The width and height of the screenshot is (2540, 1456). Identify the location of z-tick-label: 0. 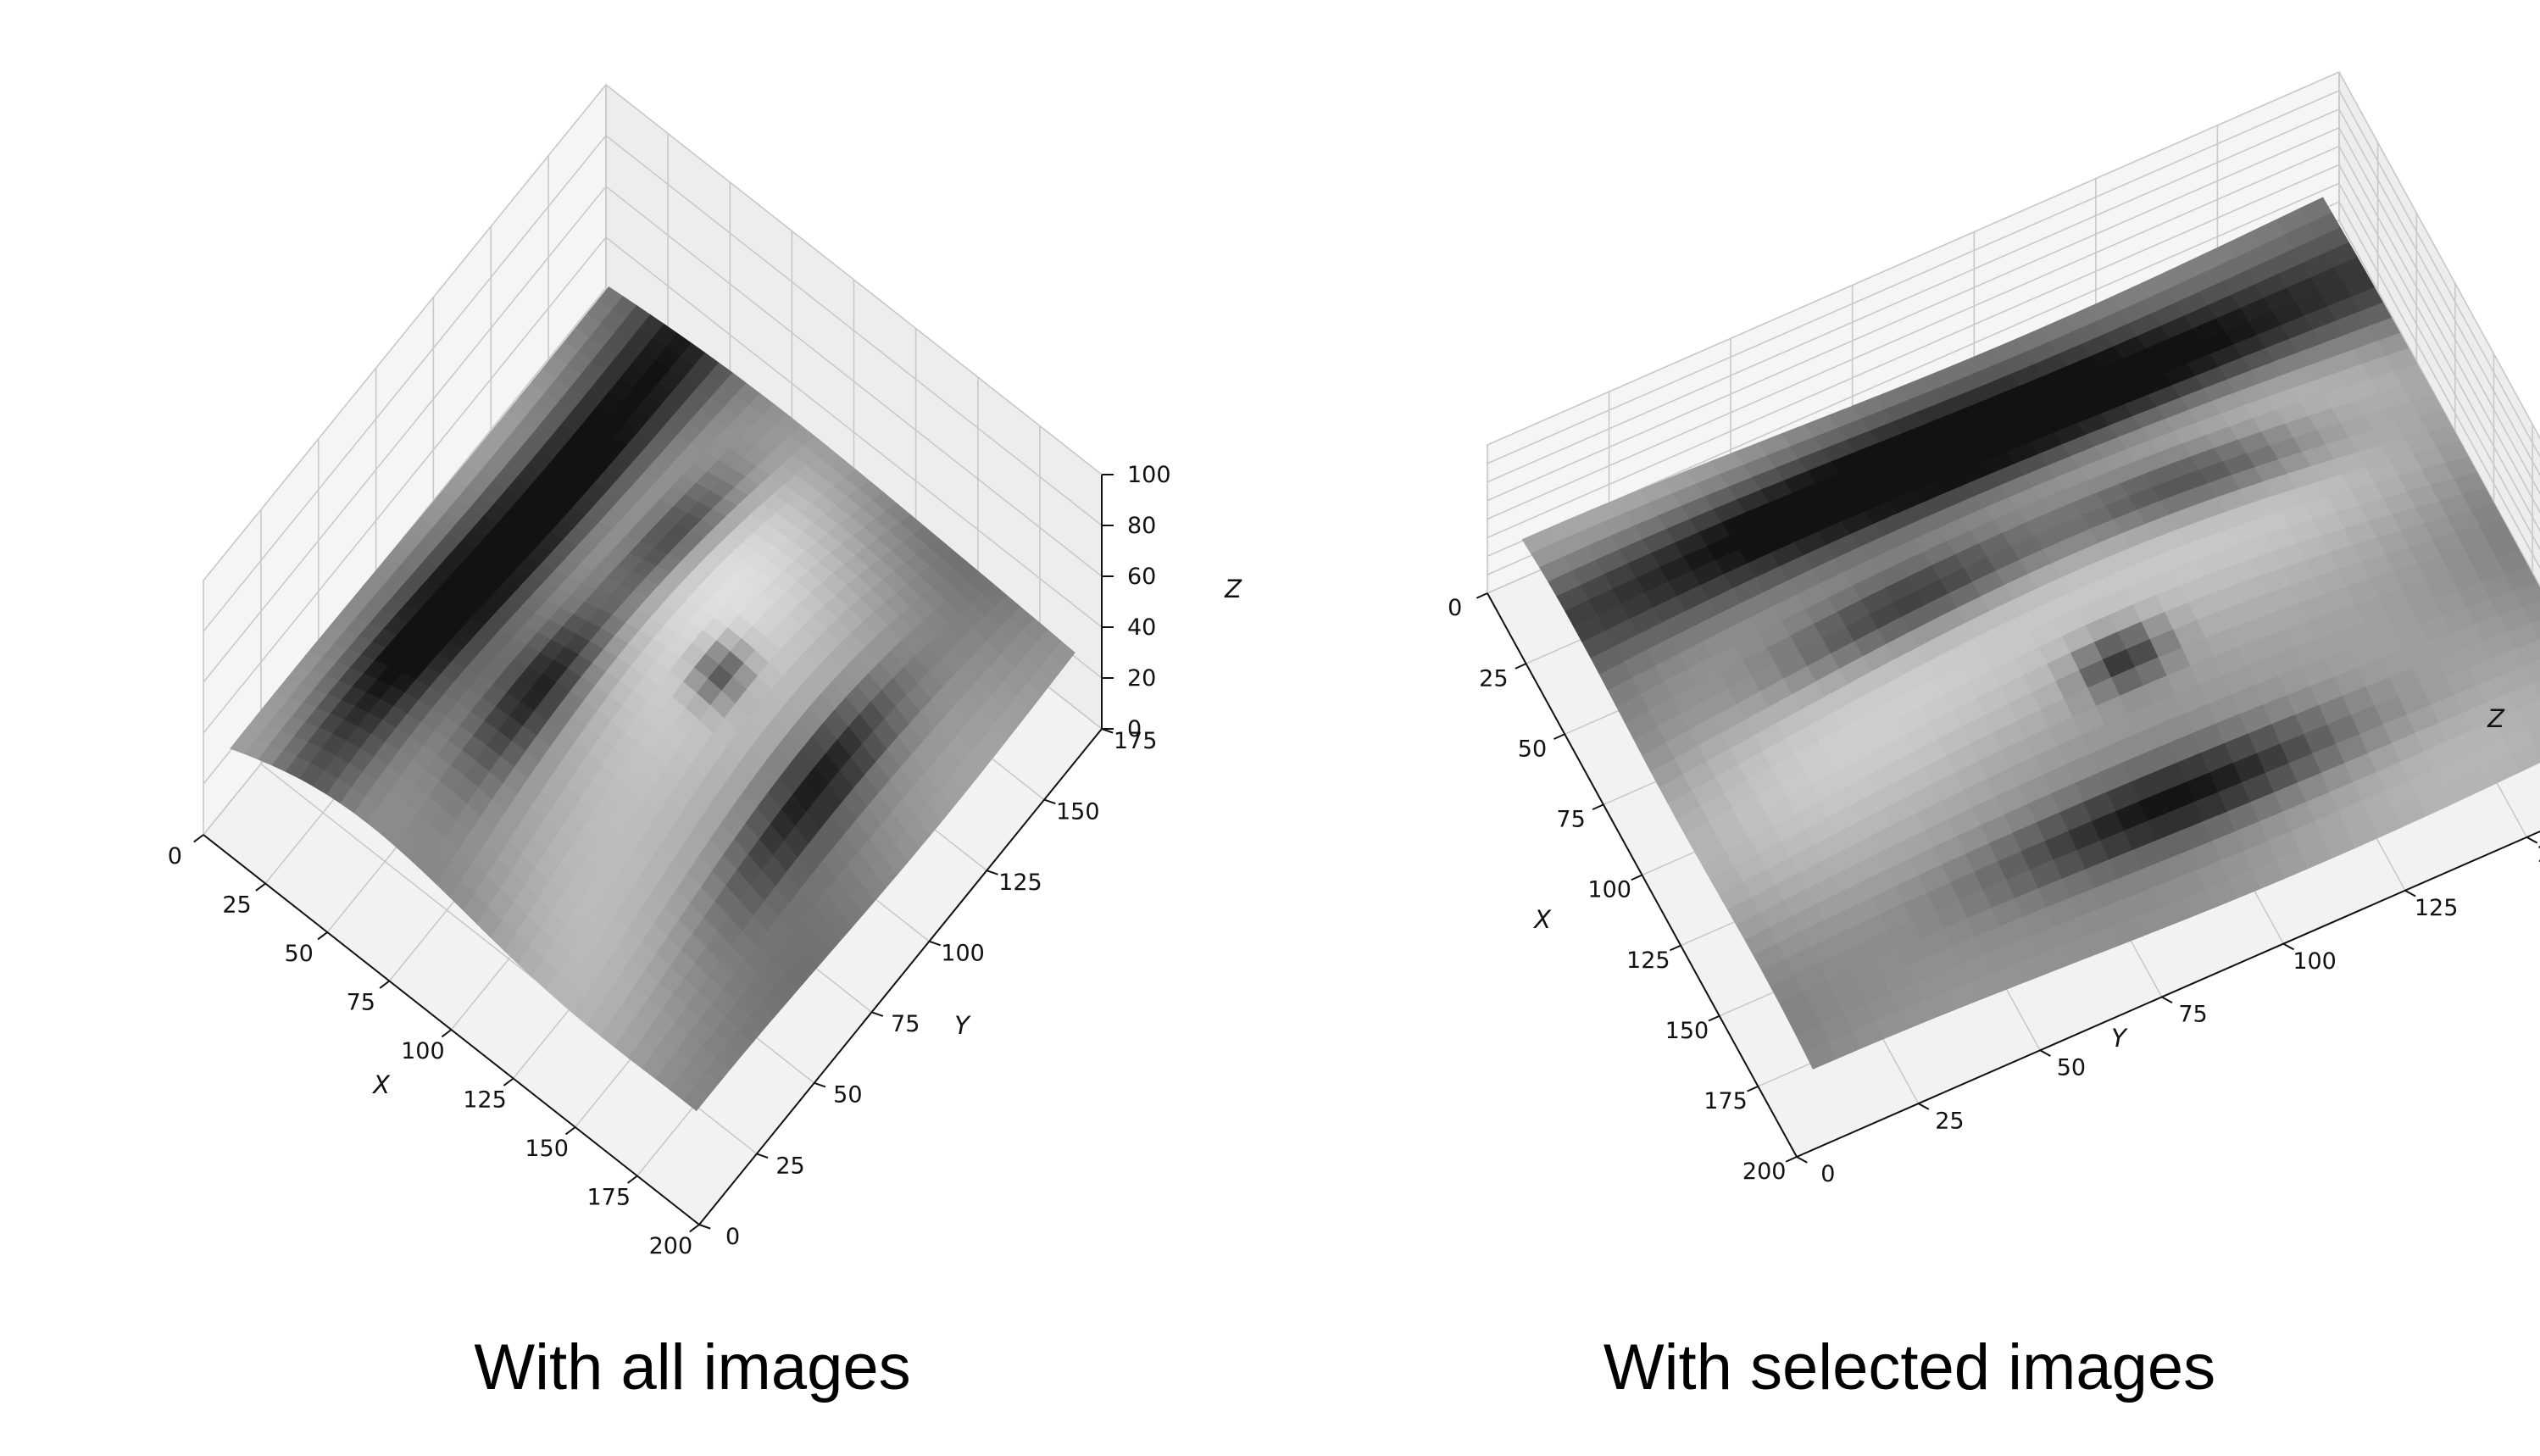
(1134, 729).